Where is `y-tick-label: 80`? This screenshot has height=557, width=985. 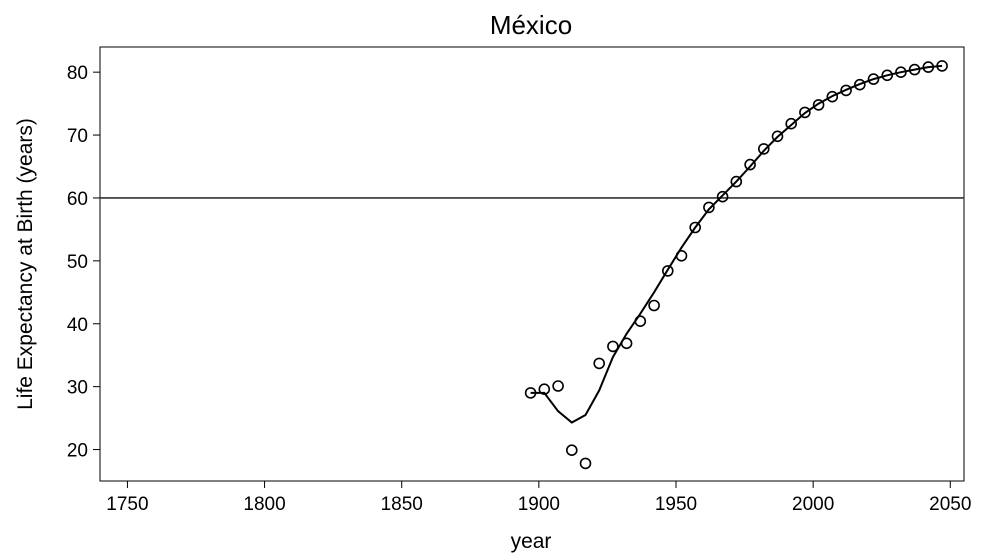
y-tick-label: 80 is located at coordinates (77, 73).